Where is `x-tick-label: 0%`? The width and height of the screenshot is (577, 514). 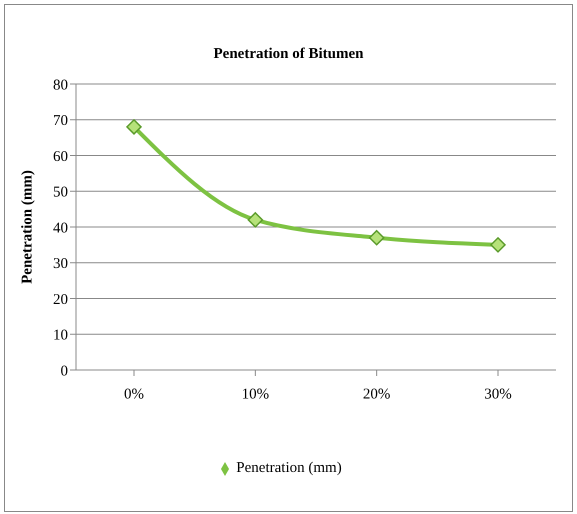
x-tick-label: 0% is located at coordinates (134, 394).